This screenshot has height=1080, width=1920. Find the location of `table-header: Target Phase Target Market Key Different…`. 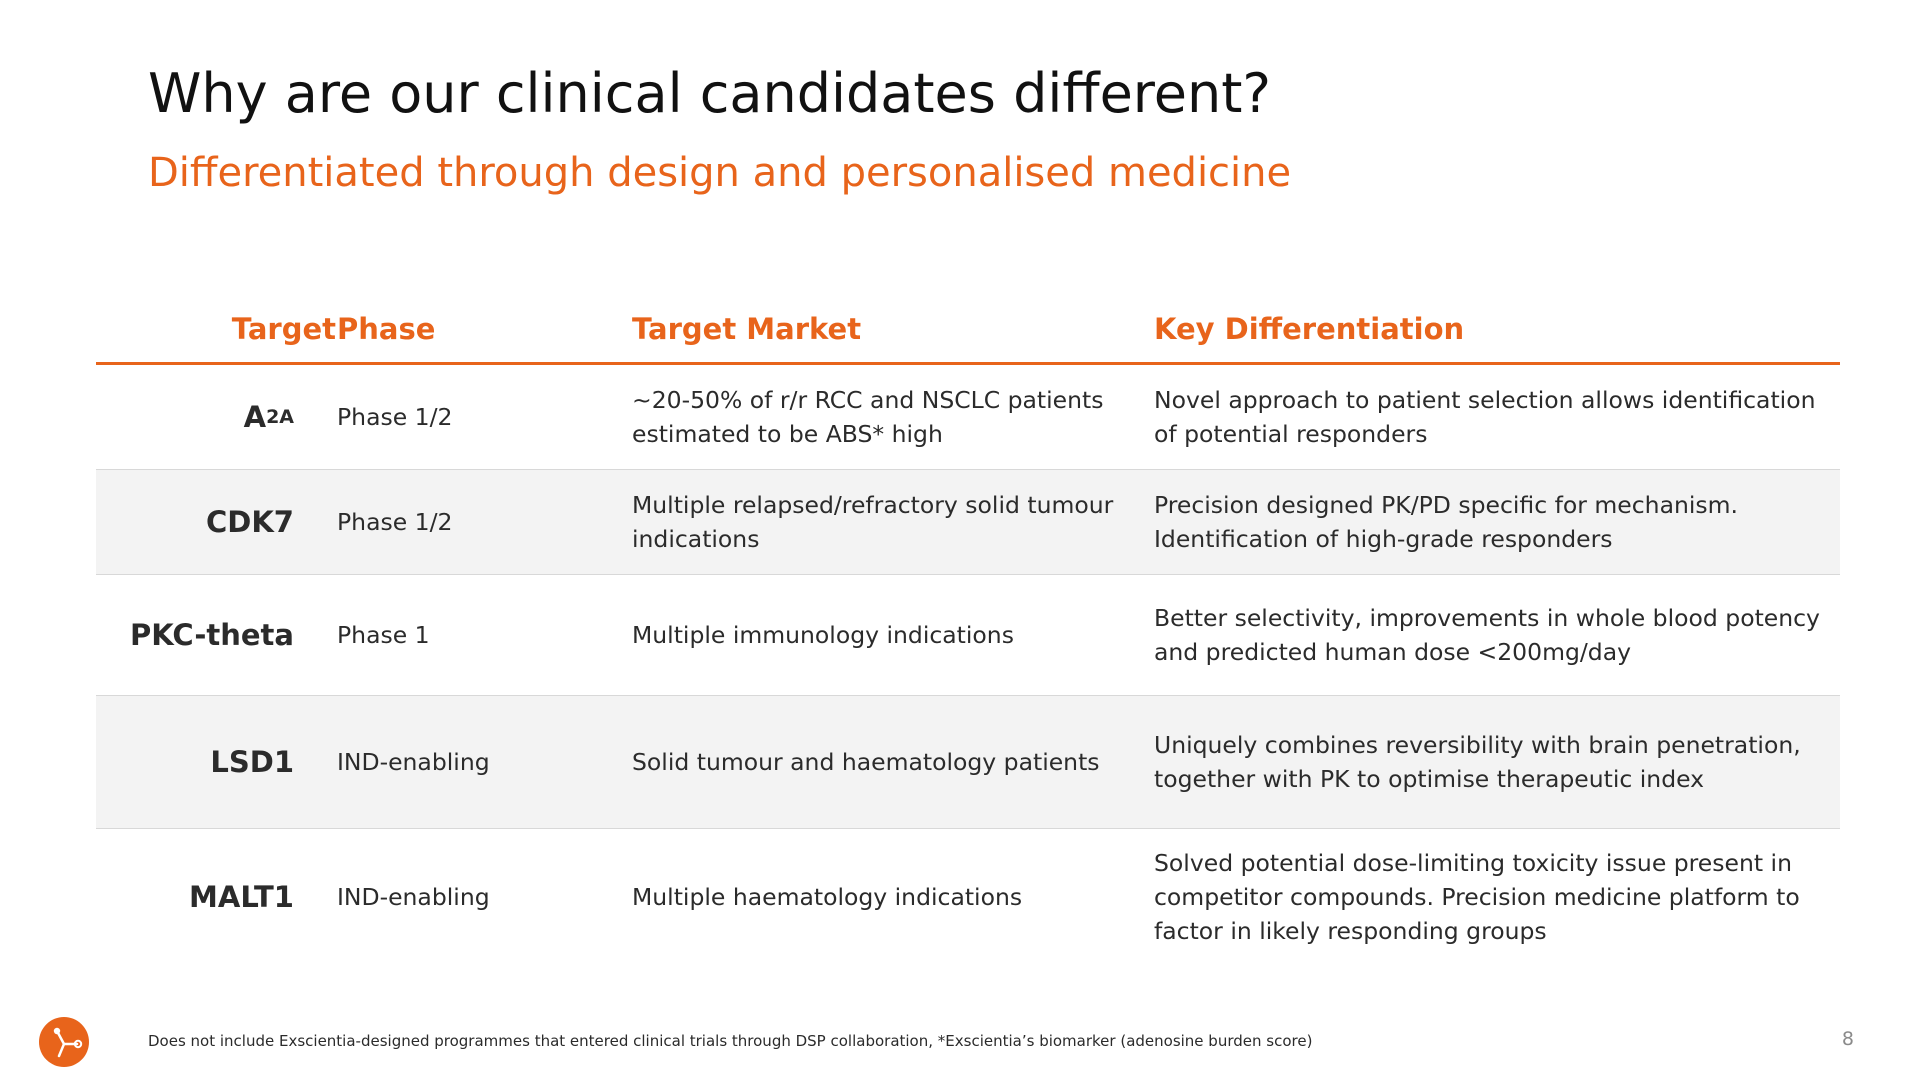

table-header: Target Phase Target Market Key Different… is located at coordinates (968, 332).